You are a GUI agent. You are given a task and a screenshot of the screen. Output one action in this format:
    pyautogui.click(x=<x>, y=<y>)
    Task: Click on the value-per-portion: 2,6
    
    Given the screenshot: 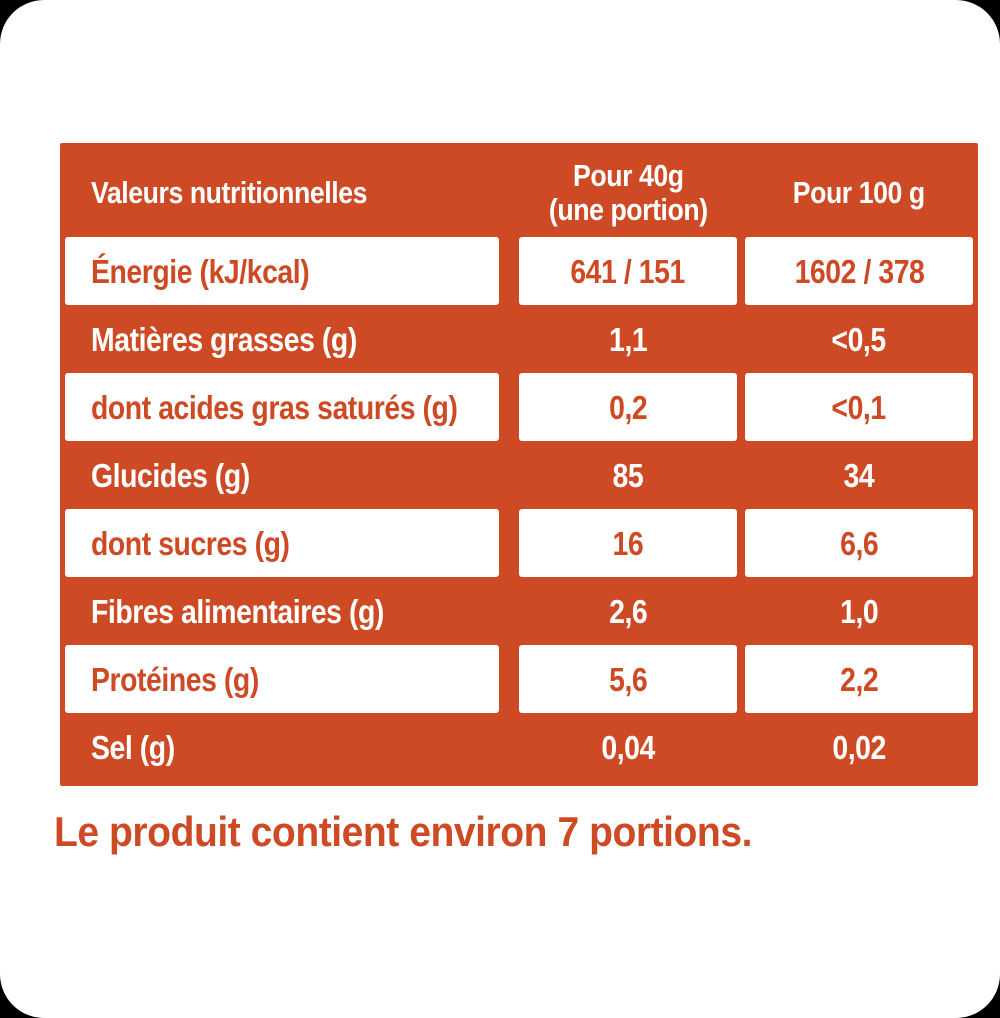 What is the action you would take?
    pyautogui.click(x=628, y=611)
    